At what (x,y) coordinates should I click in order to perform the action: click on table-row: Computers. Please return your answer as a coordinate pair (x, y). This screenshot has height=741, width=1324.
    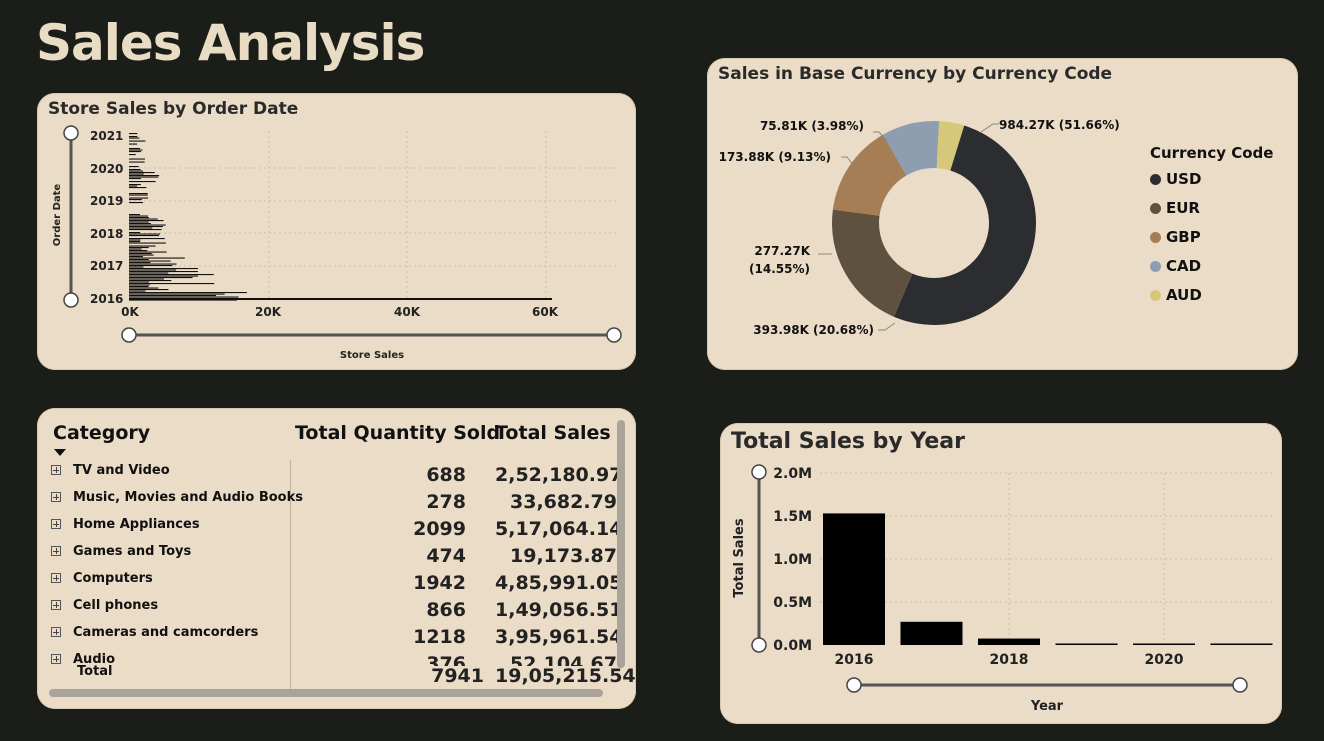
    Looking at the image, I should click on (102, 578).